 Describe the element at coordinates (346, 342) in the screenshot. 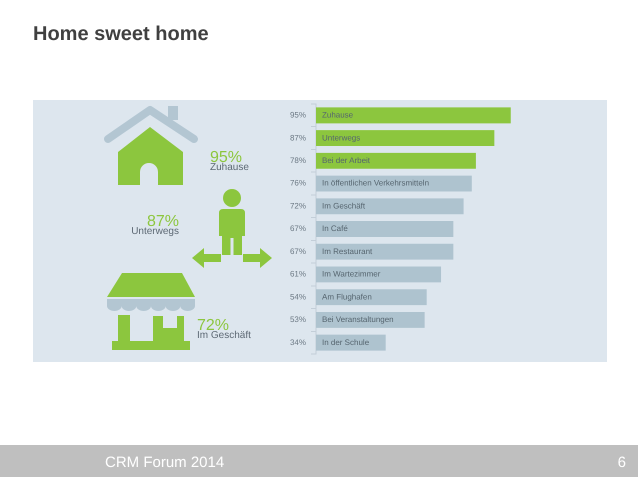

I see `y-tick-label: In der Schule` at that location.